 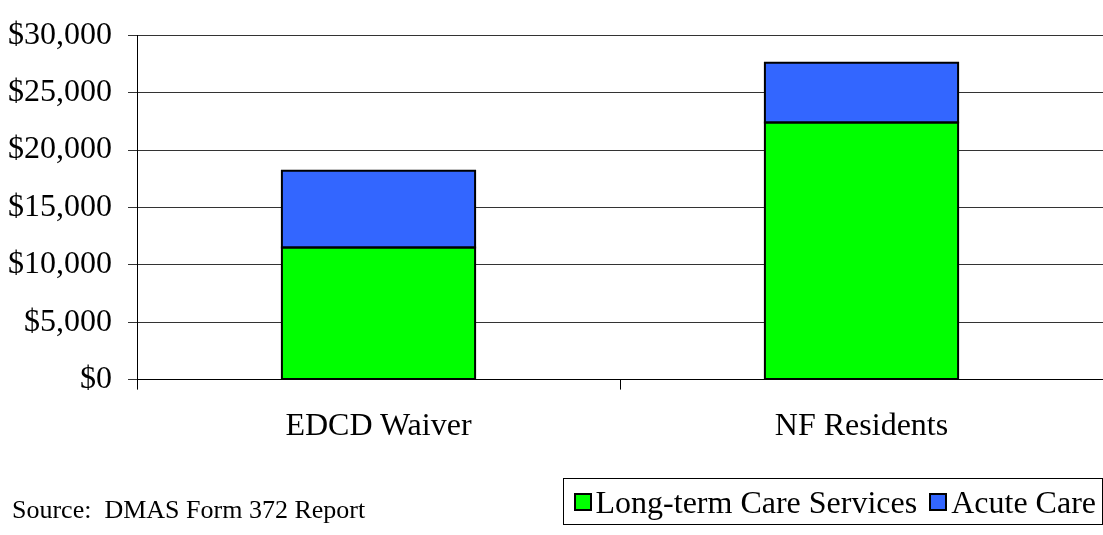 What do you see at coordinates (96, 377) in the screenshot?
I see `y-tick-label: $0` at bounding box center [96, 377].